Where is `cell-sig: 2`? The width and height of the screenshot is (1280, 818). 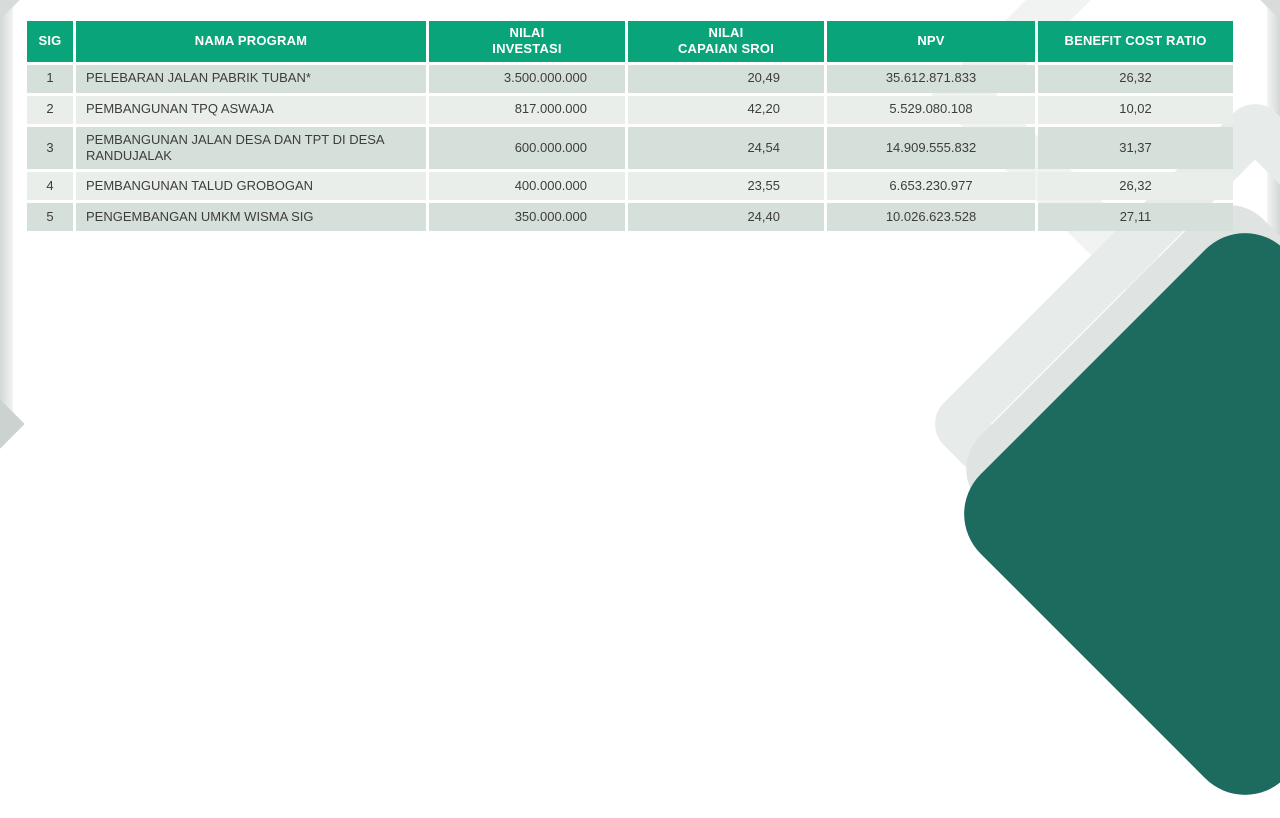
cell-sig: 2 is located at coordinates (50, 109).